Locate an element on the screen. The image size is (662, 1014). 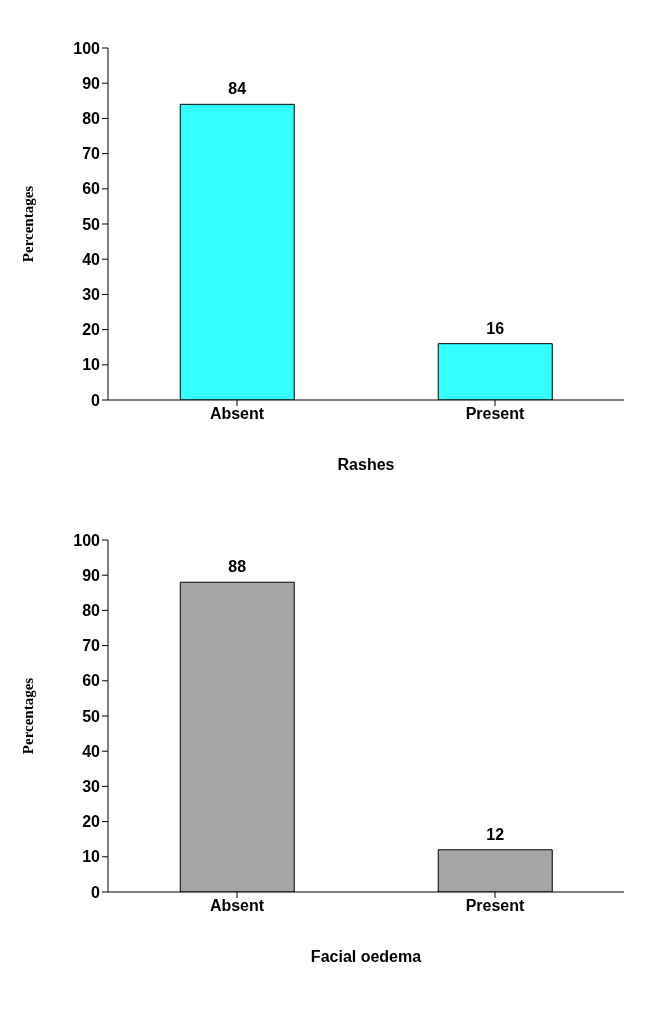
data-label: 16 is located at coordinates (495, 328).